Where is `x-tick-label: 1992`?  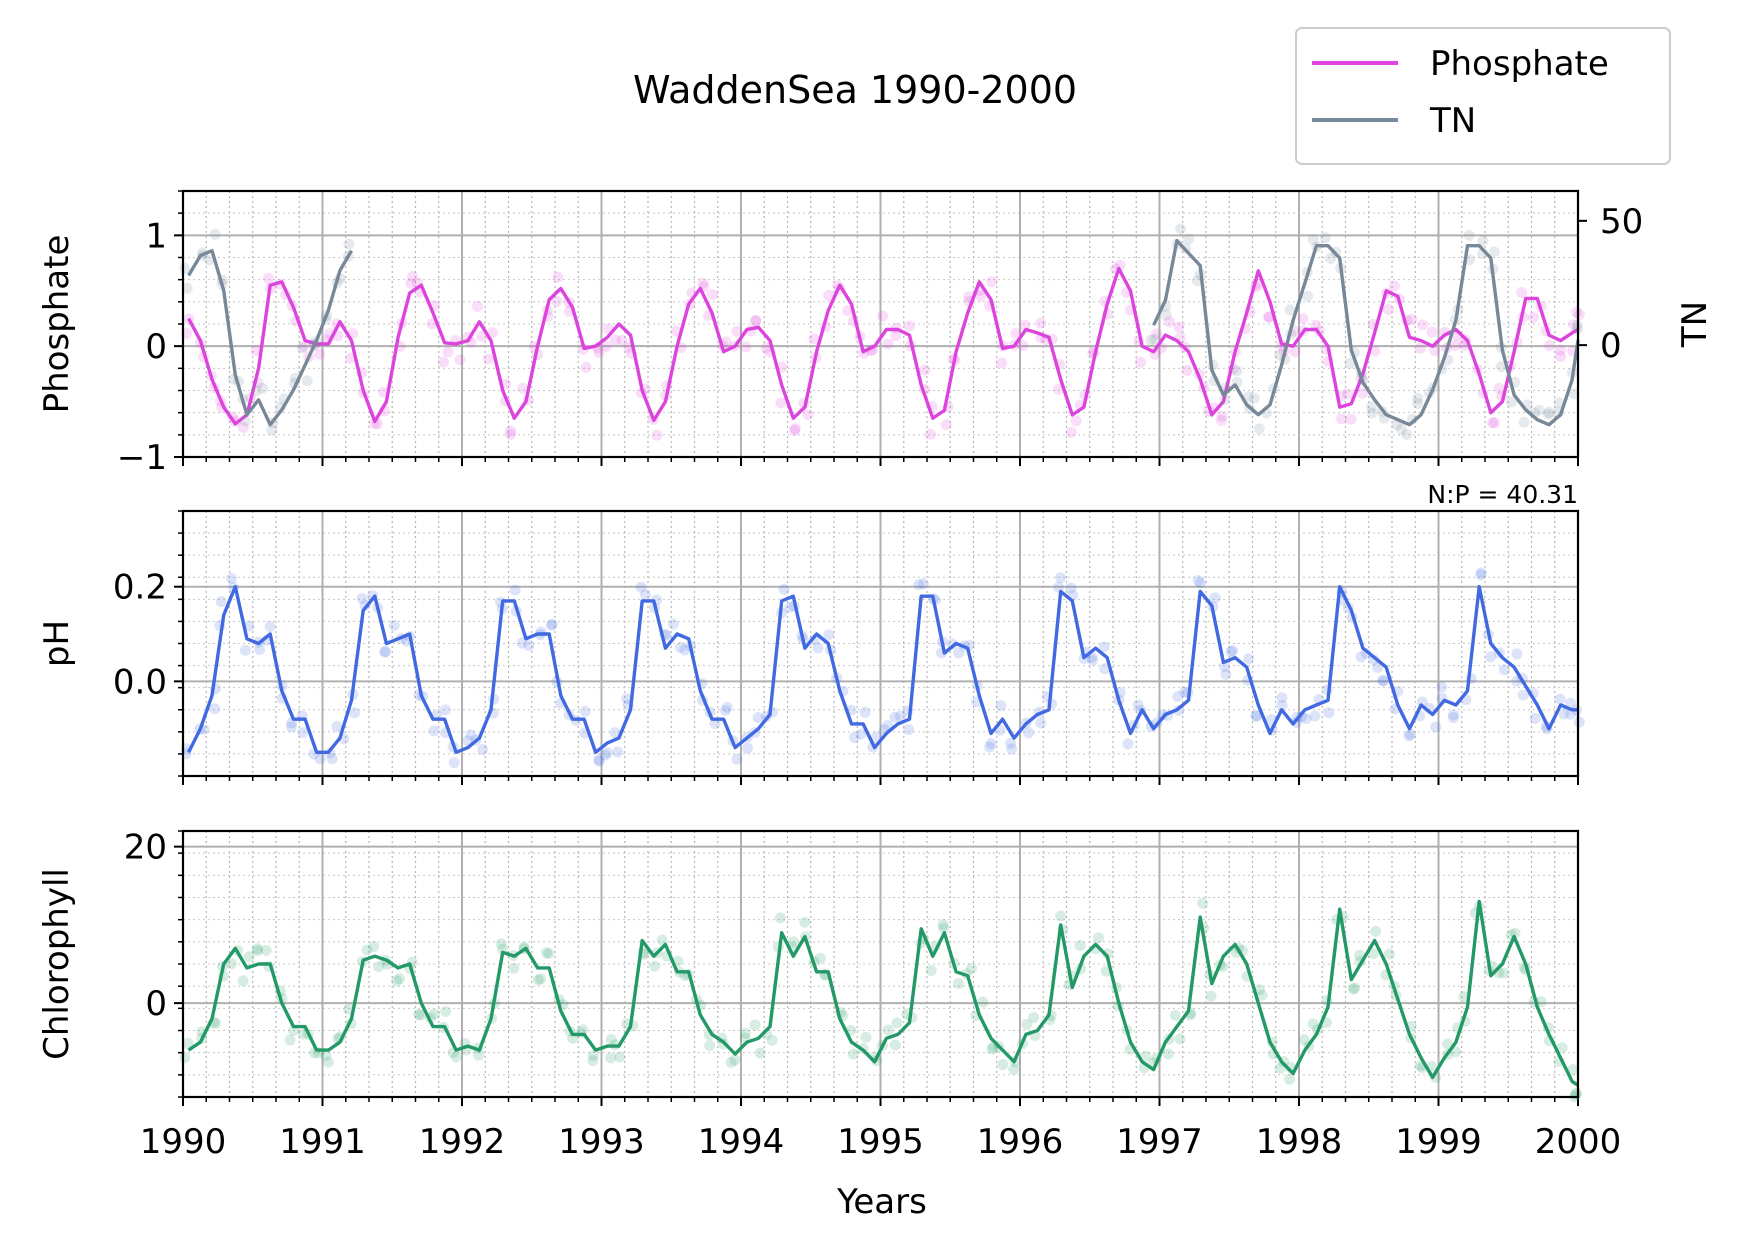 x-tick-label: 1992 is located at coordinates (462, 1142).